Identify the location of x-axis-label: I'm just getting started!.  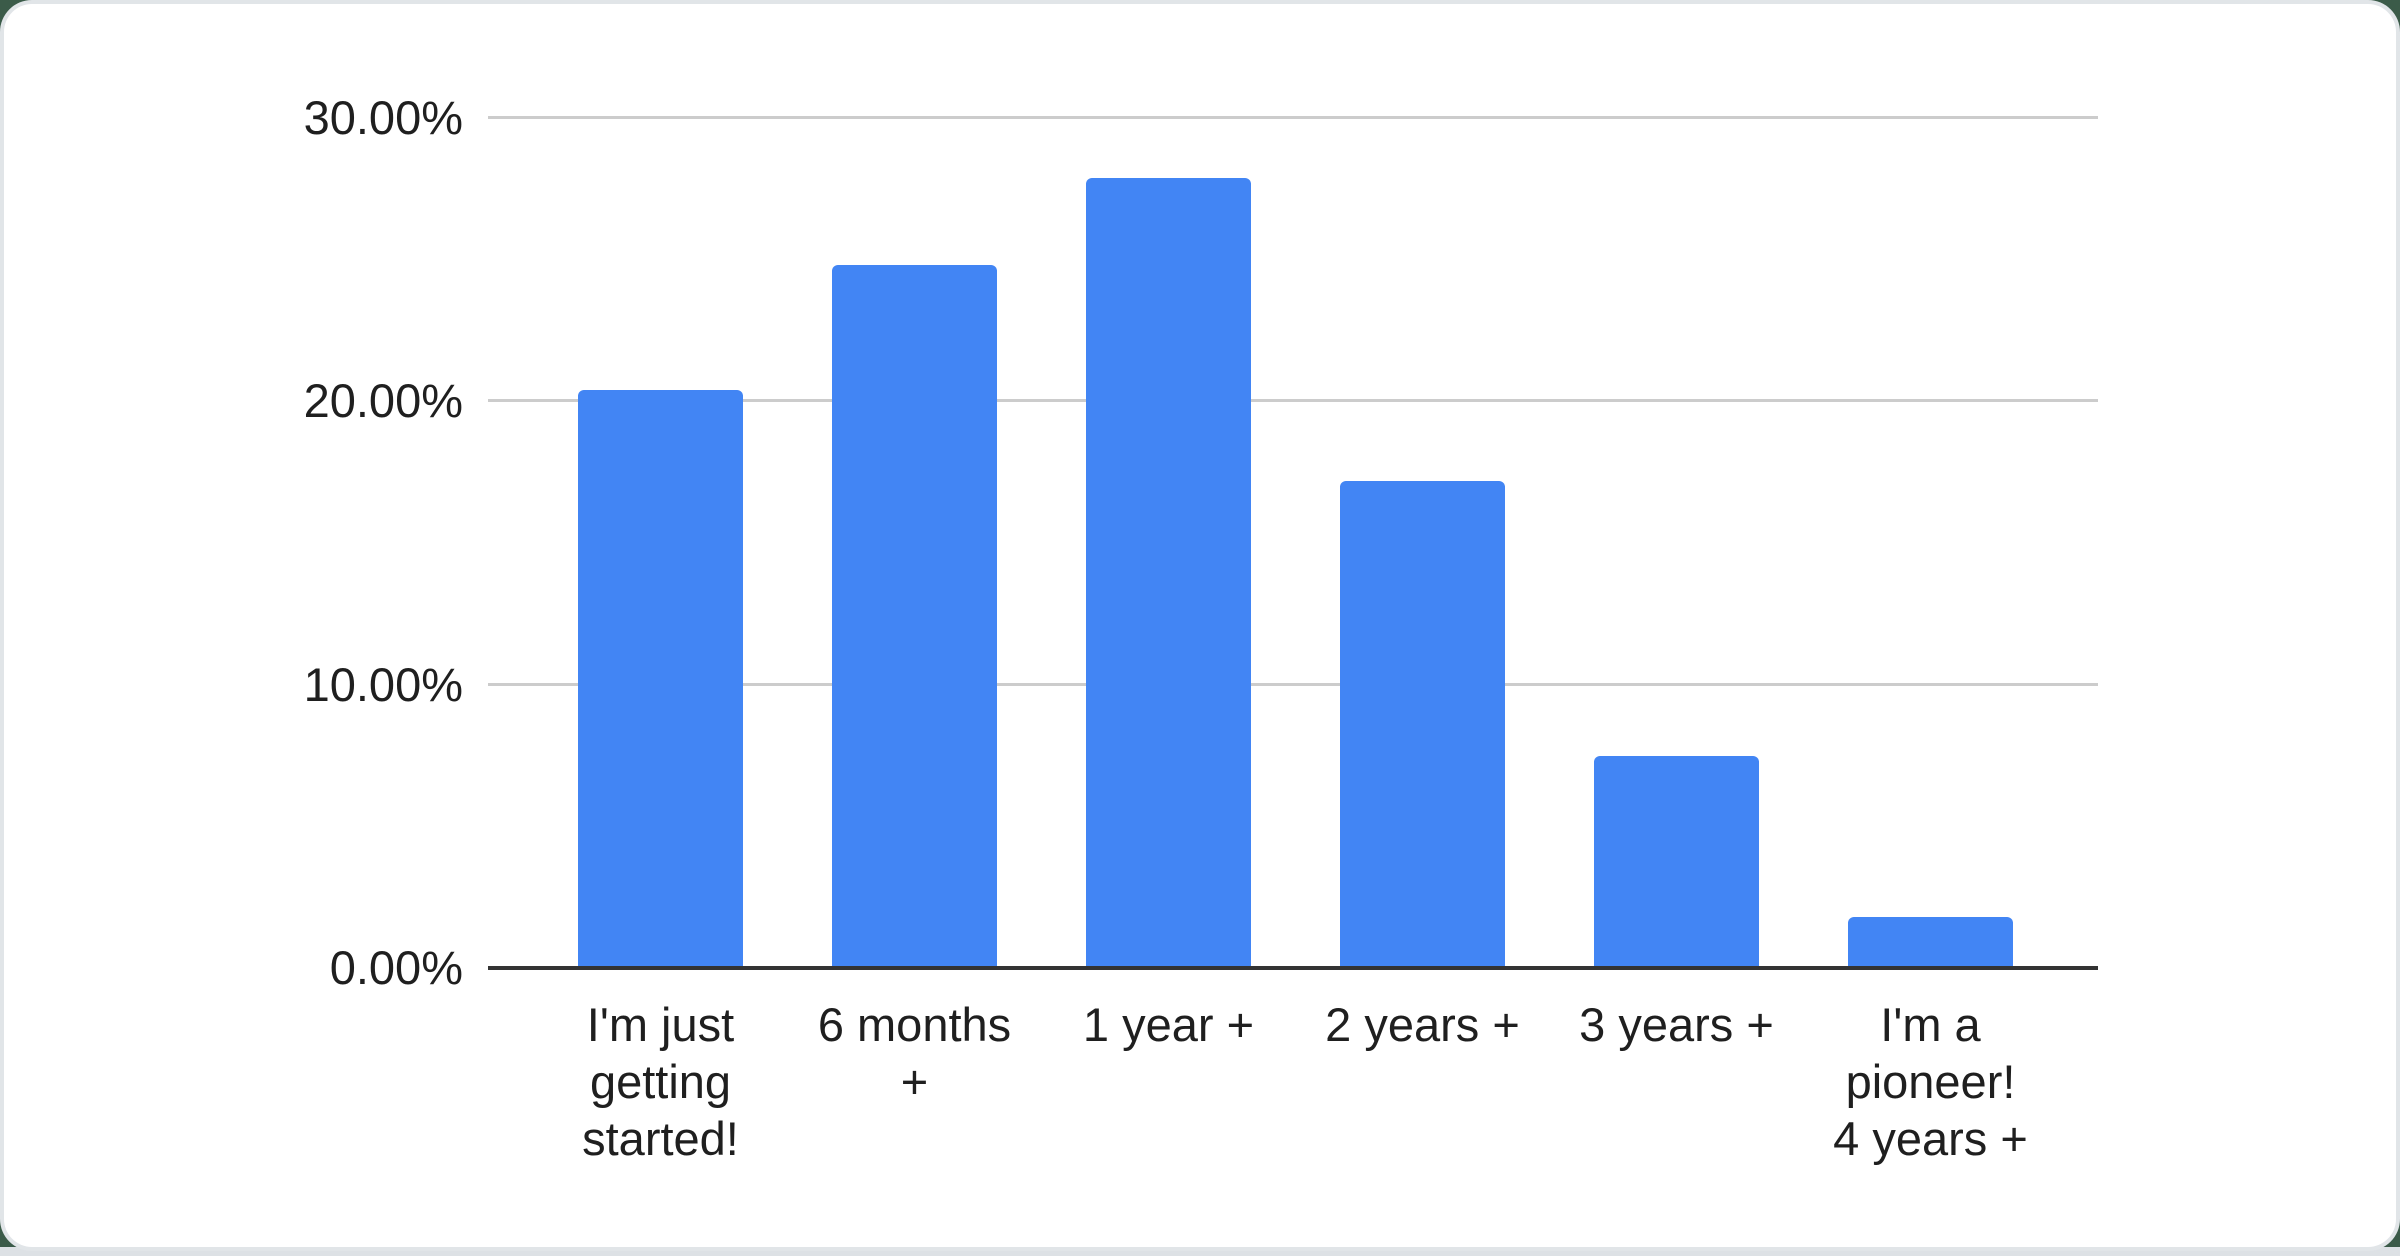
(661, 1081).